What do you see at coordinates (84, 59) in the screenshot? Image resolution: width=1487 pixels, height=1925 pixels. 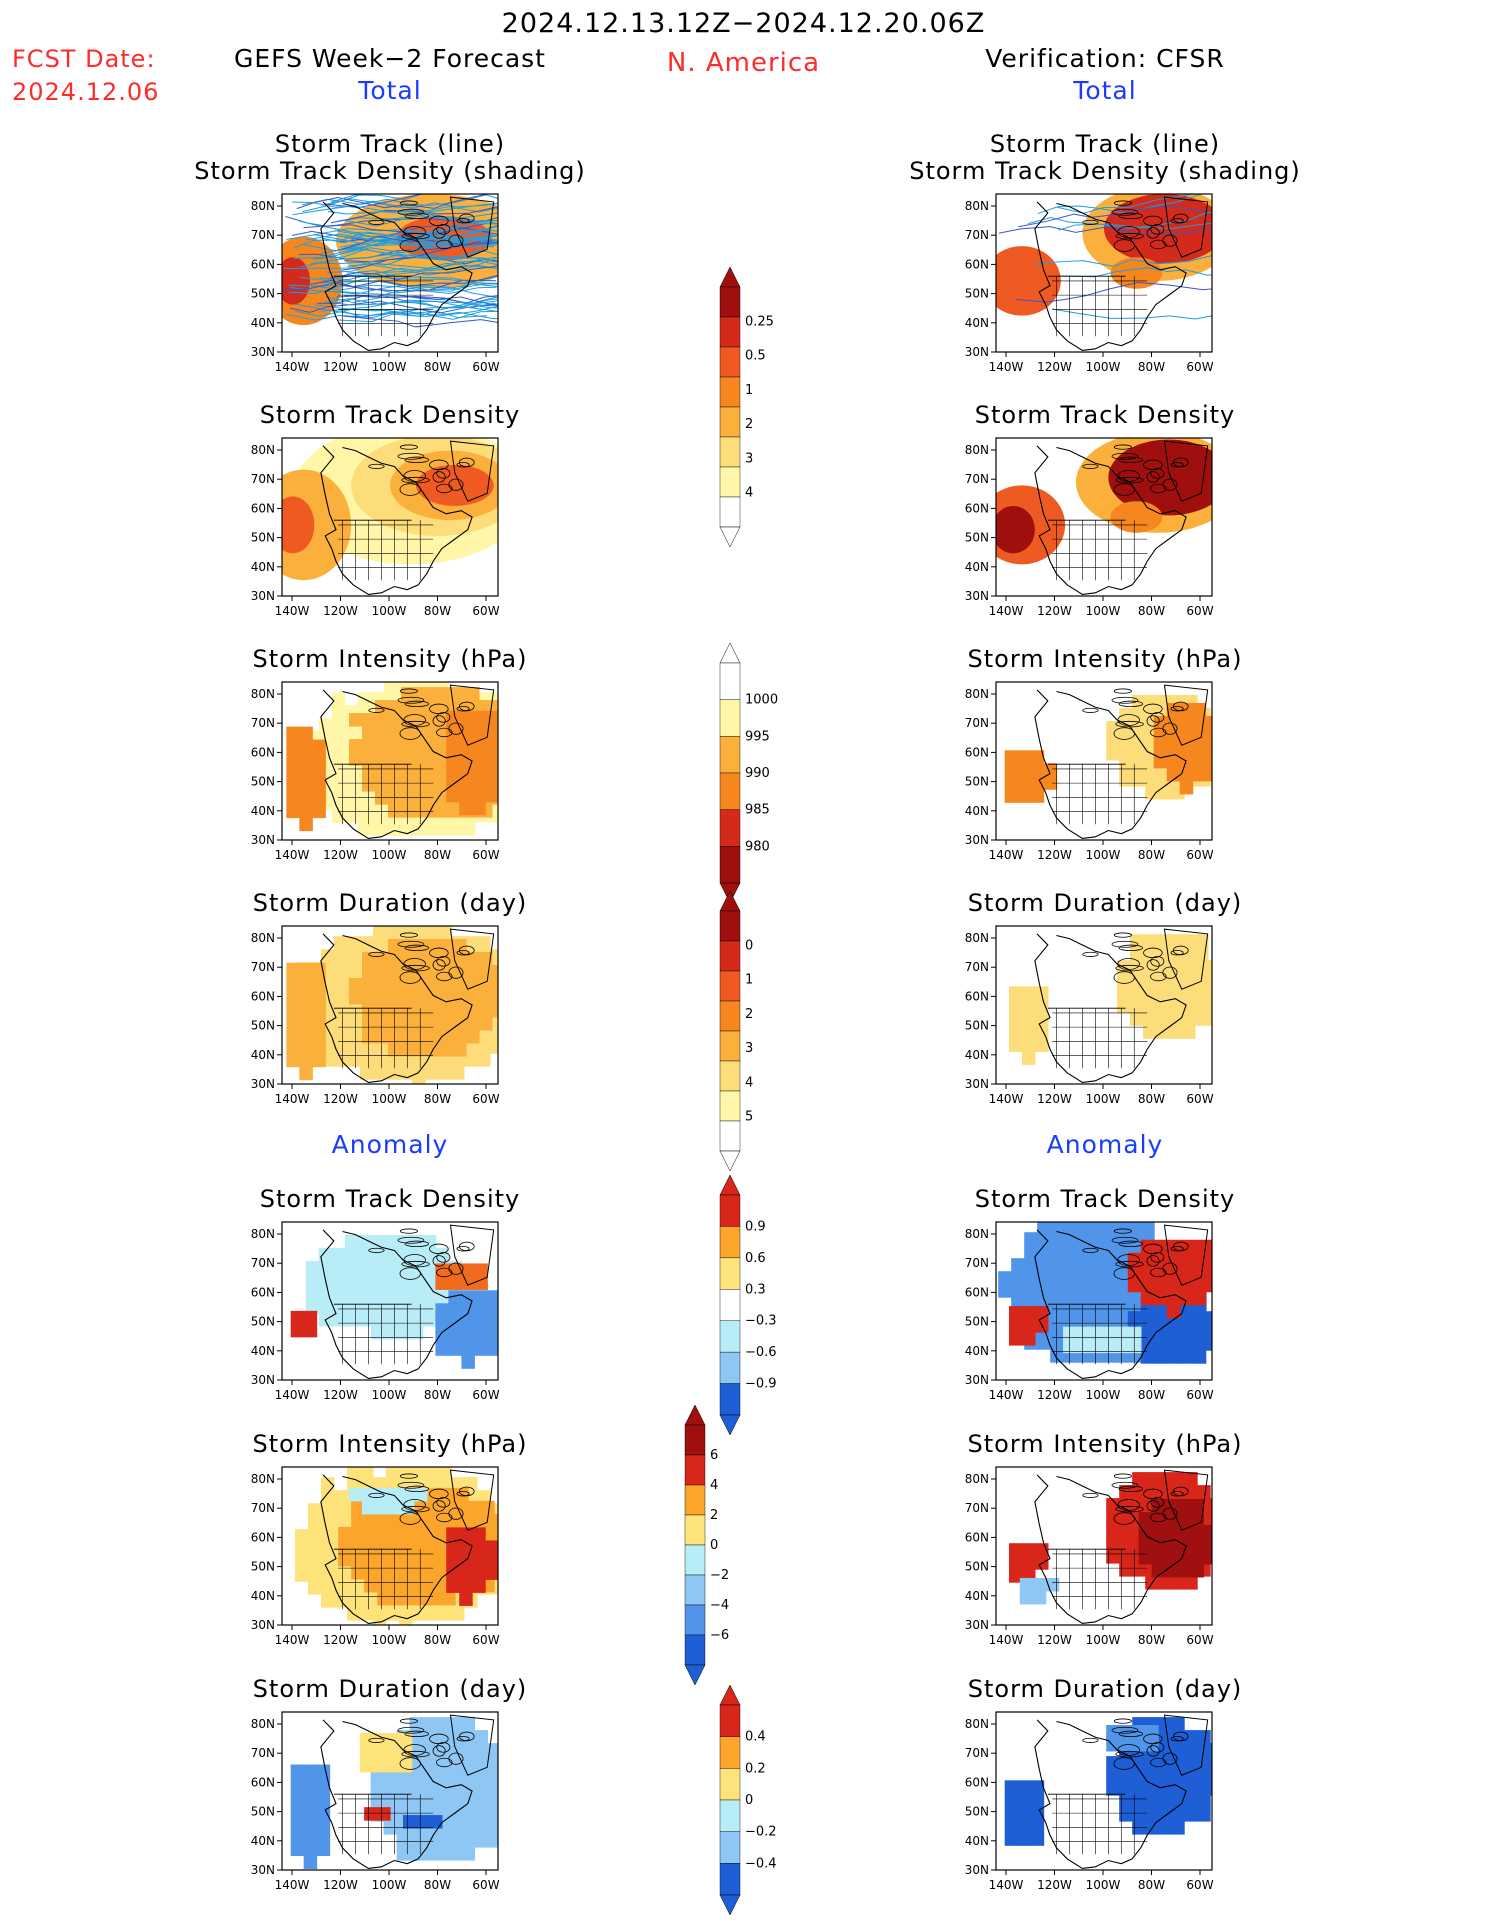 I see `fcst-date-label: FCST Date:` at bounding box center [84, 59].